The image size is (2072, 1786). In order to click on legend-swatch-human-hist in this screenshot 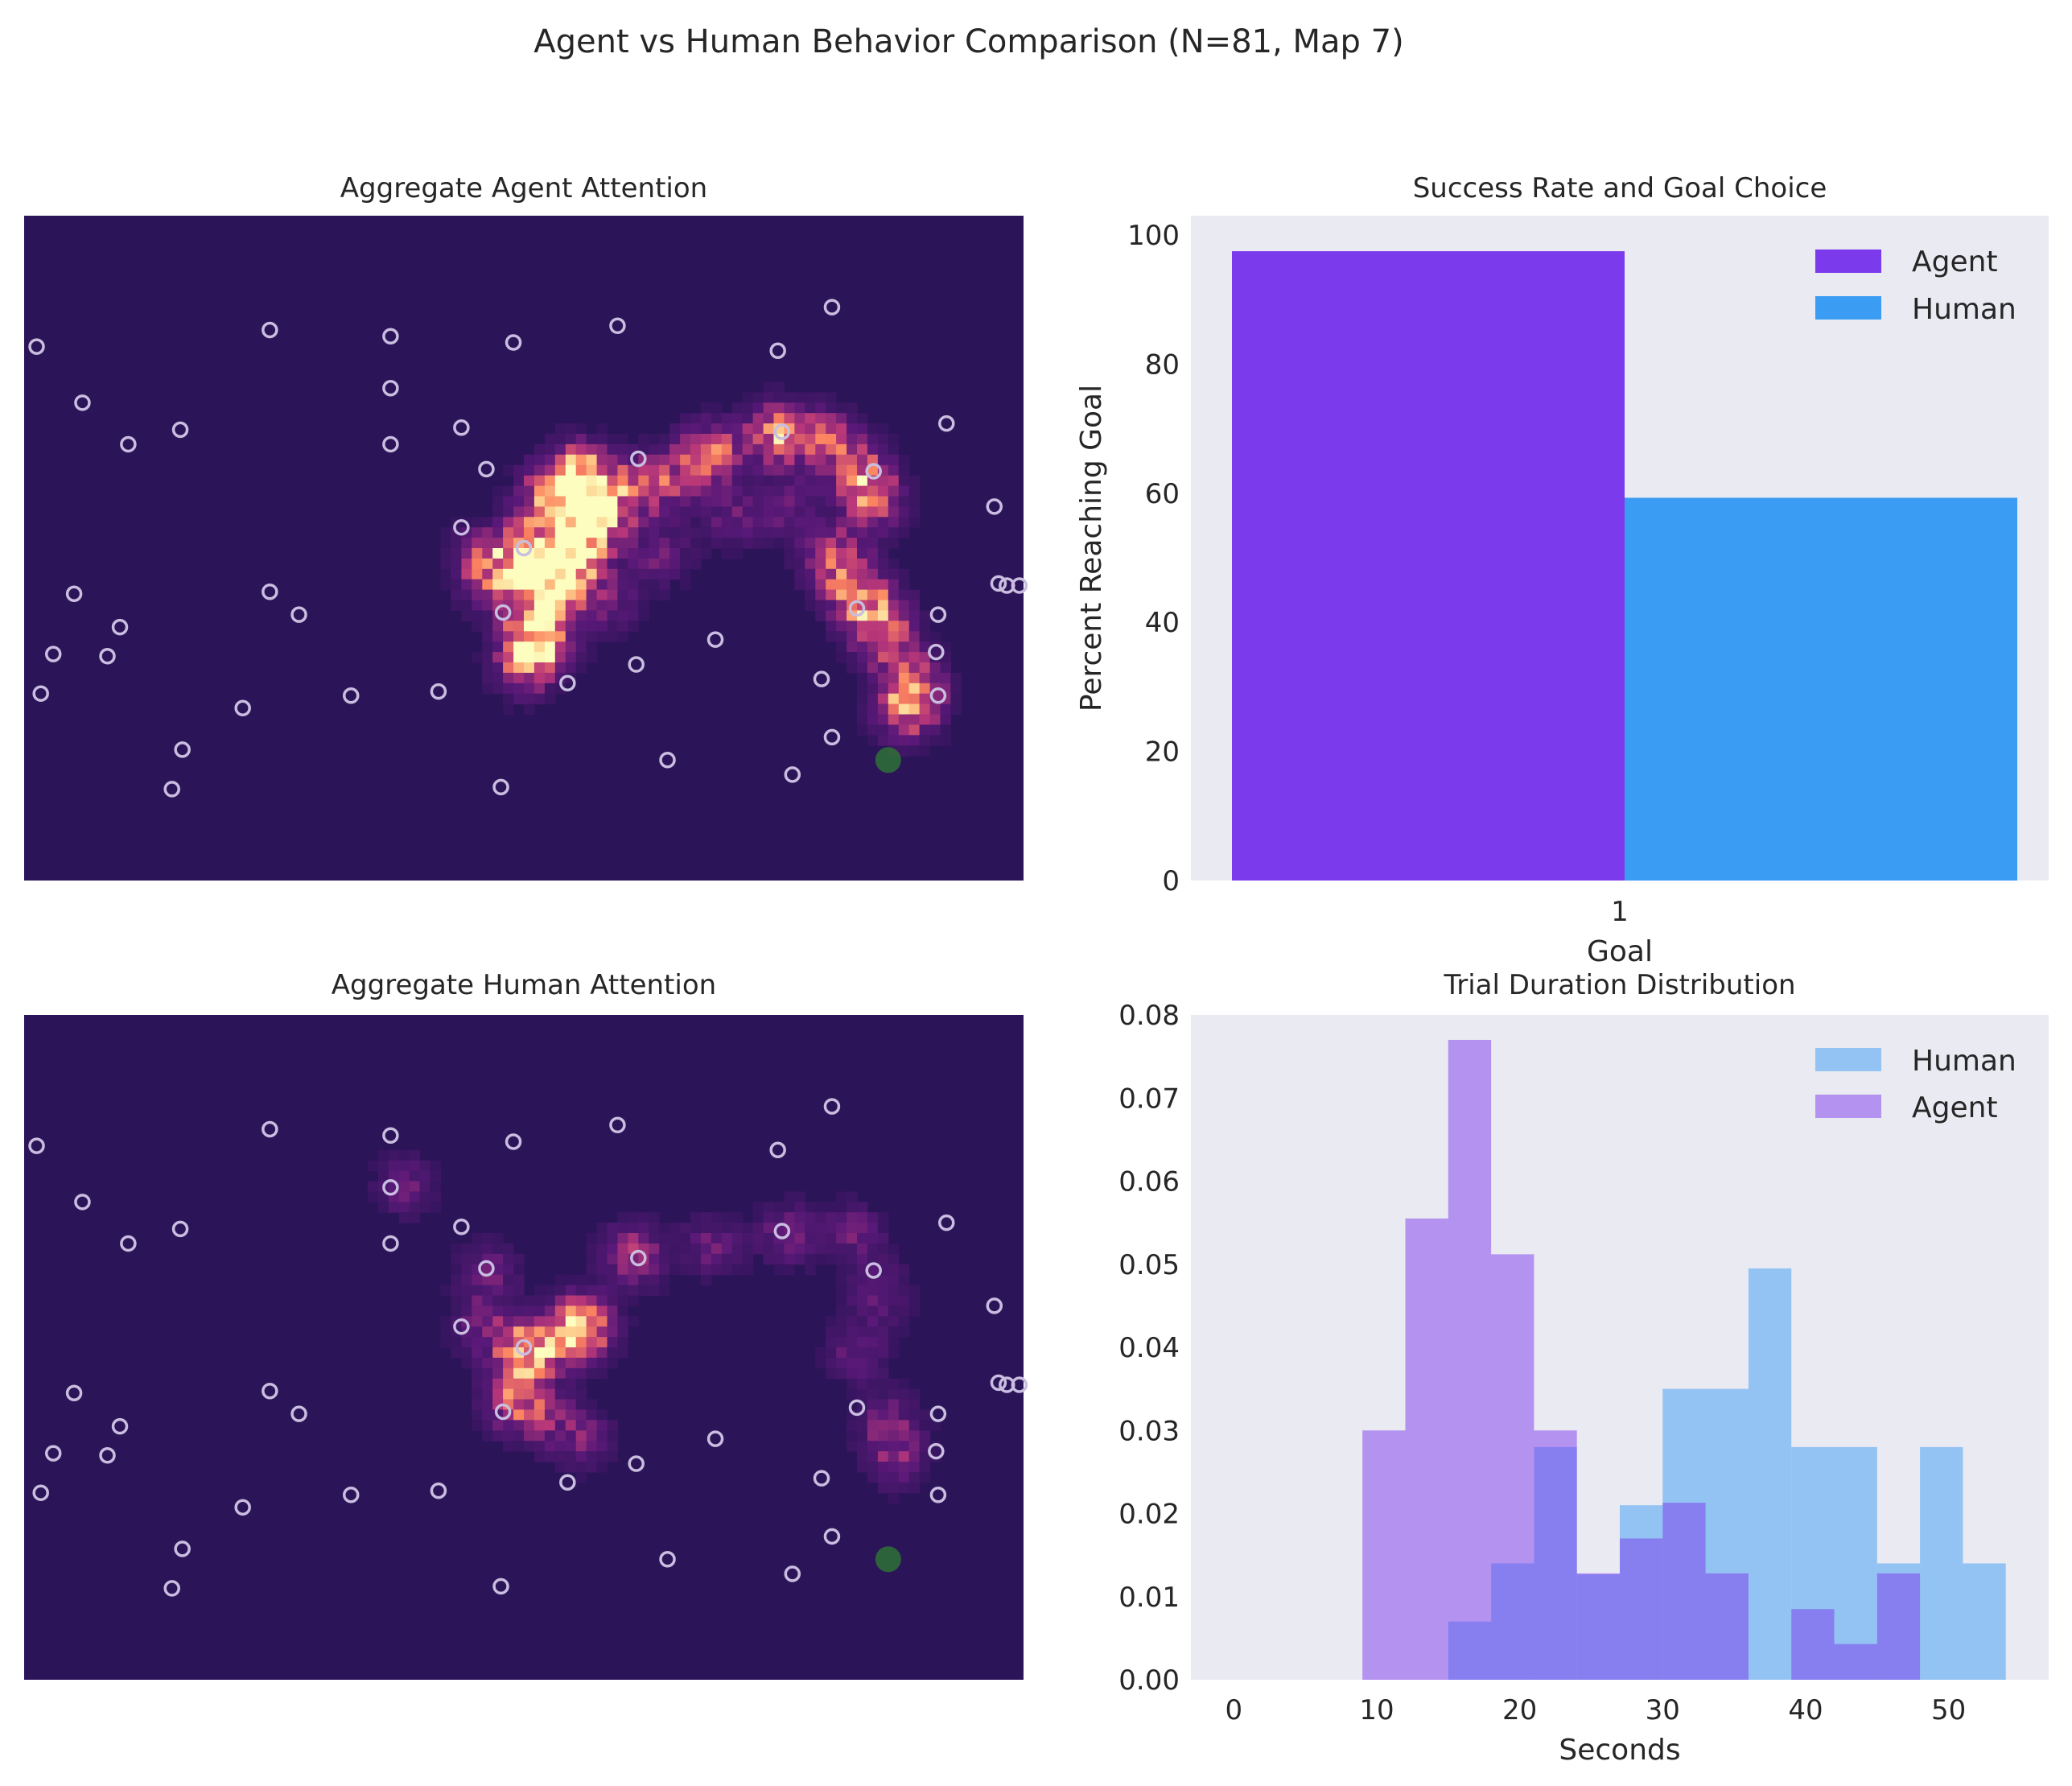, I will do `click(1848, 1059)`.